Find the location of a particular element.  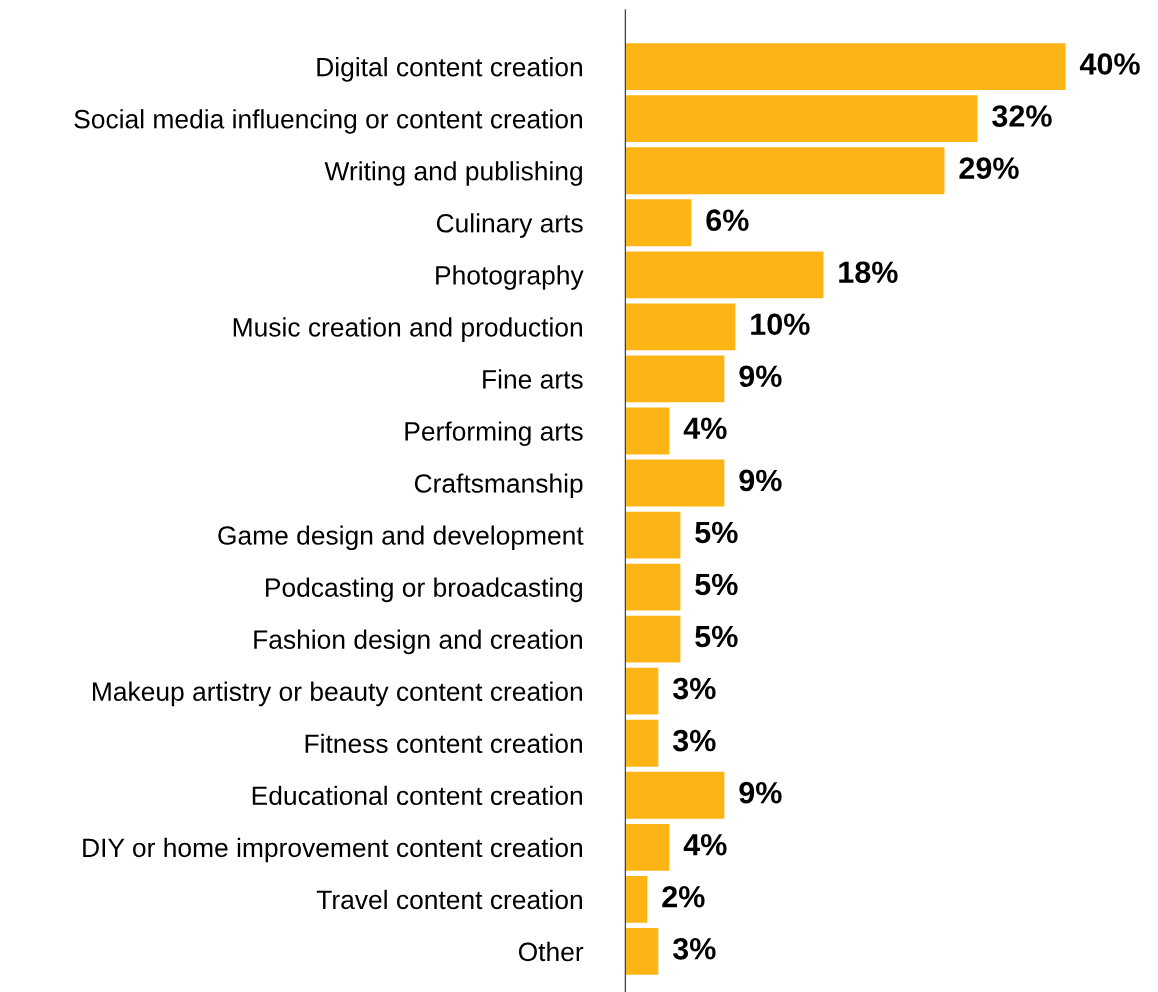

y-tick-label: Game design and development is located at coordinates (401, 538).